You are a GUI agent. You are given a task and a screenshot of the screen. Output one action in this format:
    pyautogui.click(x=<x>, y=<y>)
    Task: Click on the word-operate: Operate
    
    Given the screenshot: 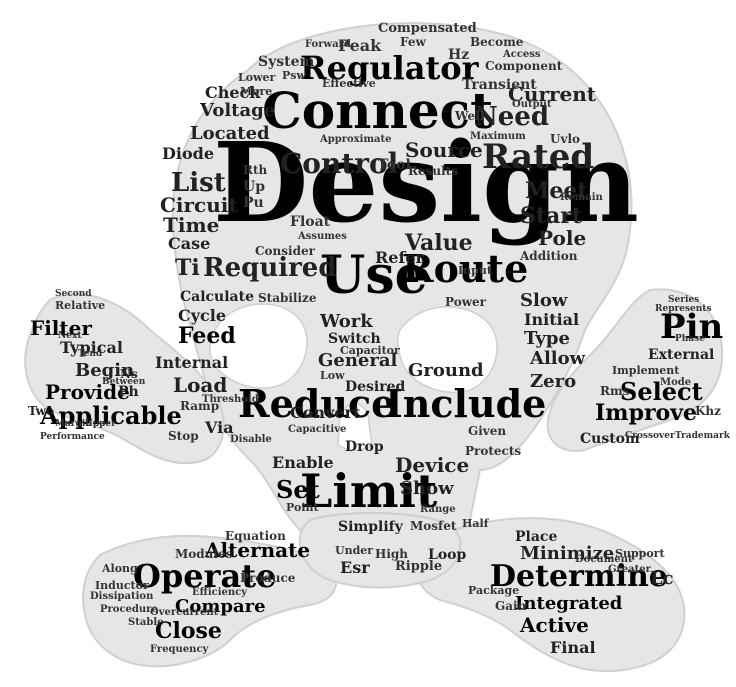 What is the action you would take?
    pyautogui.click(x=205, y=576)
    